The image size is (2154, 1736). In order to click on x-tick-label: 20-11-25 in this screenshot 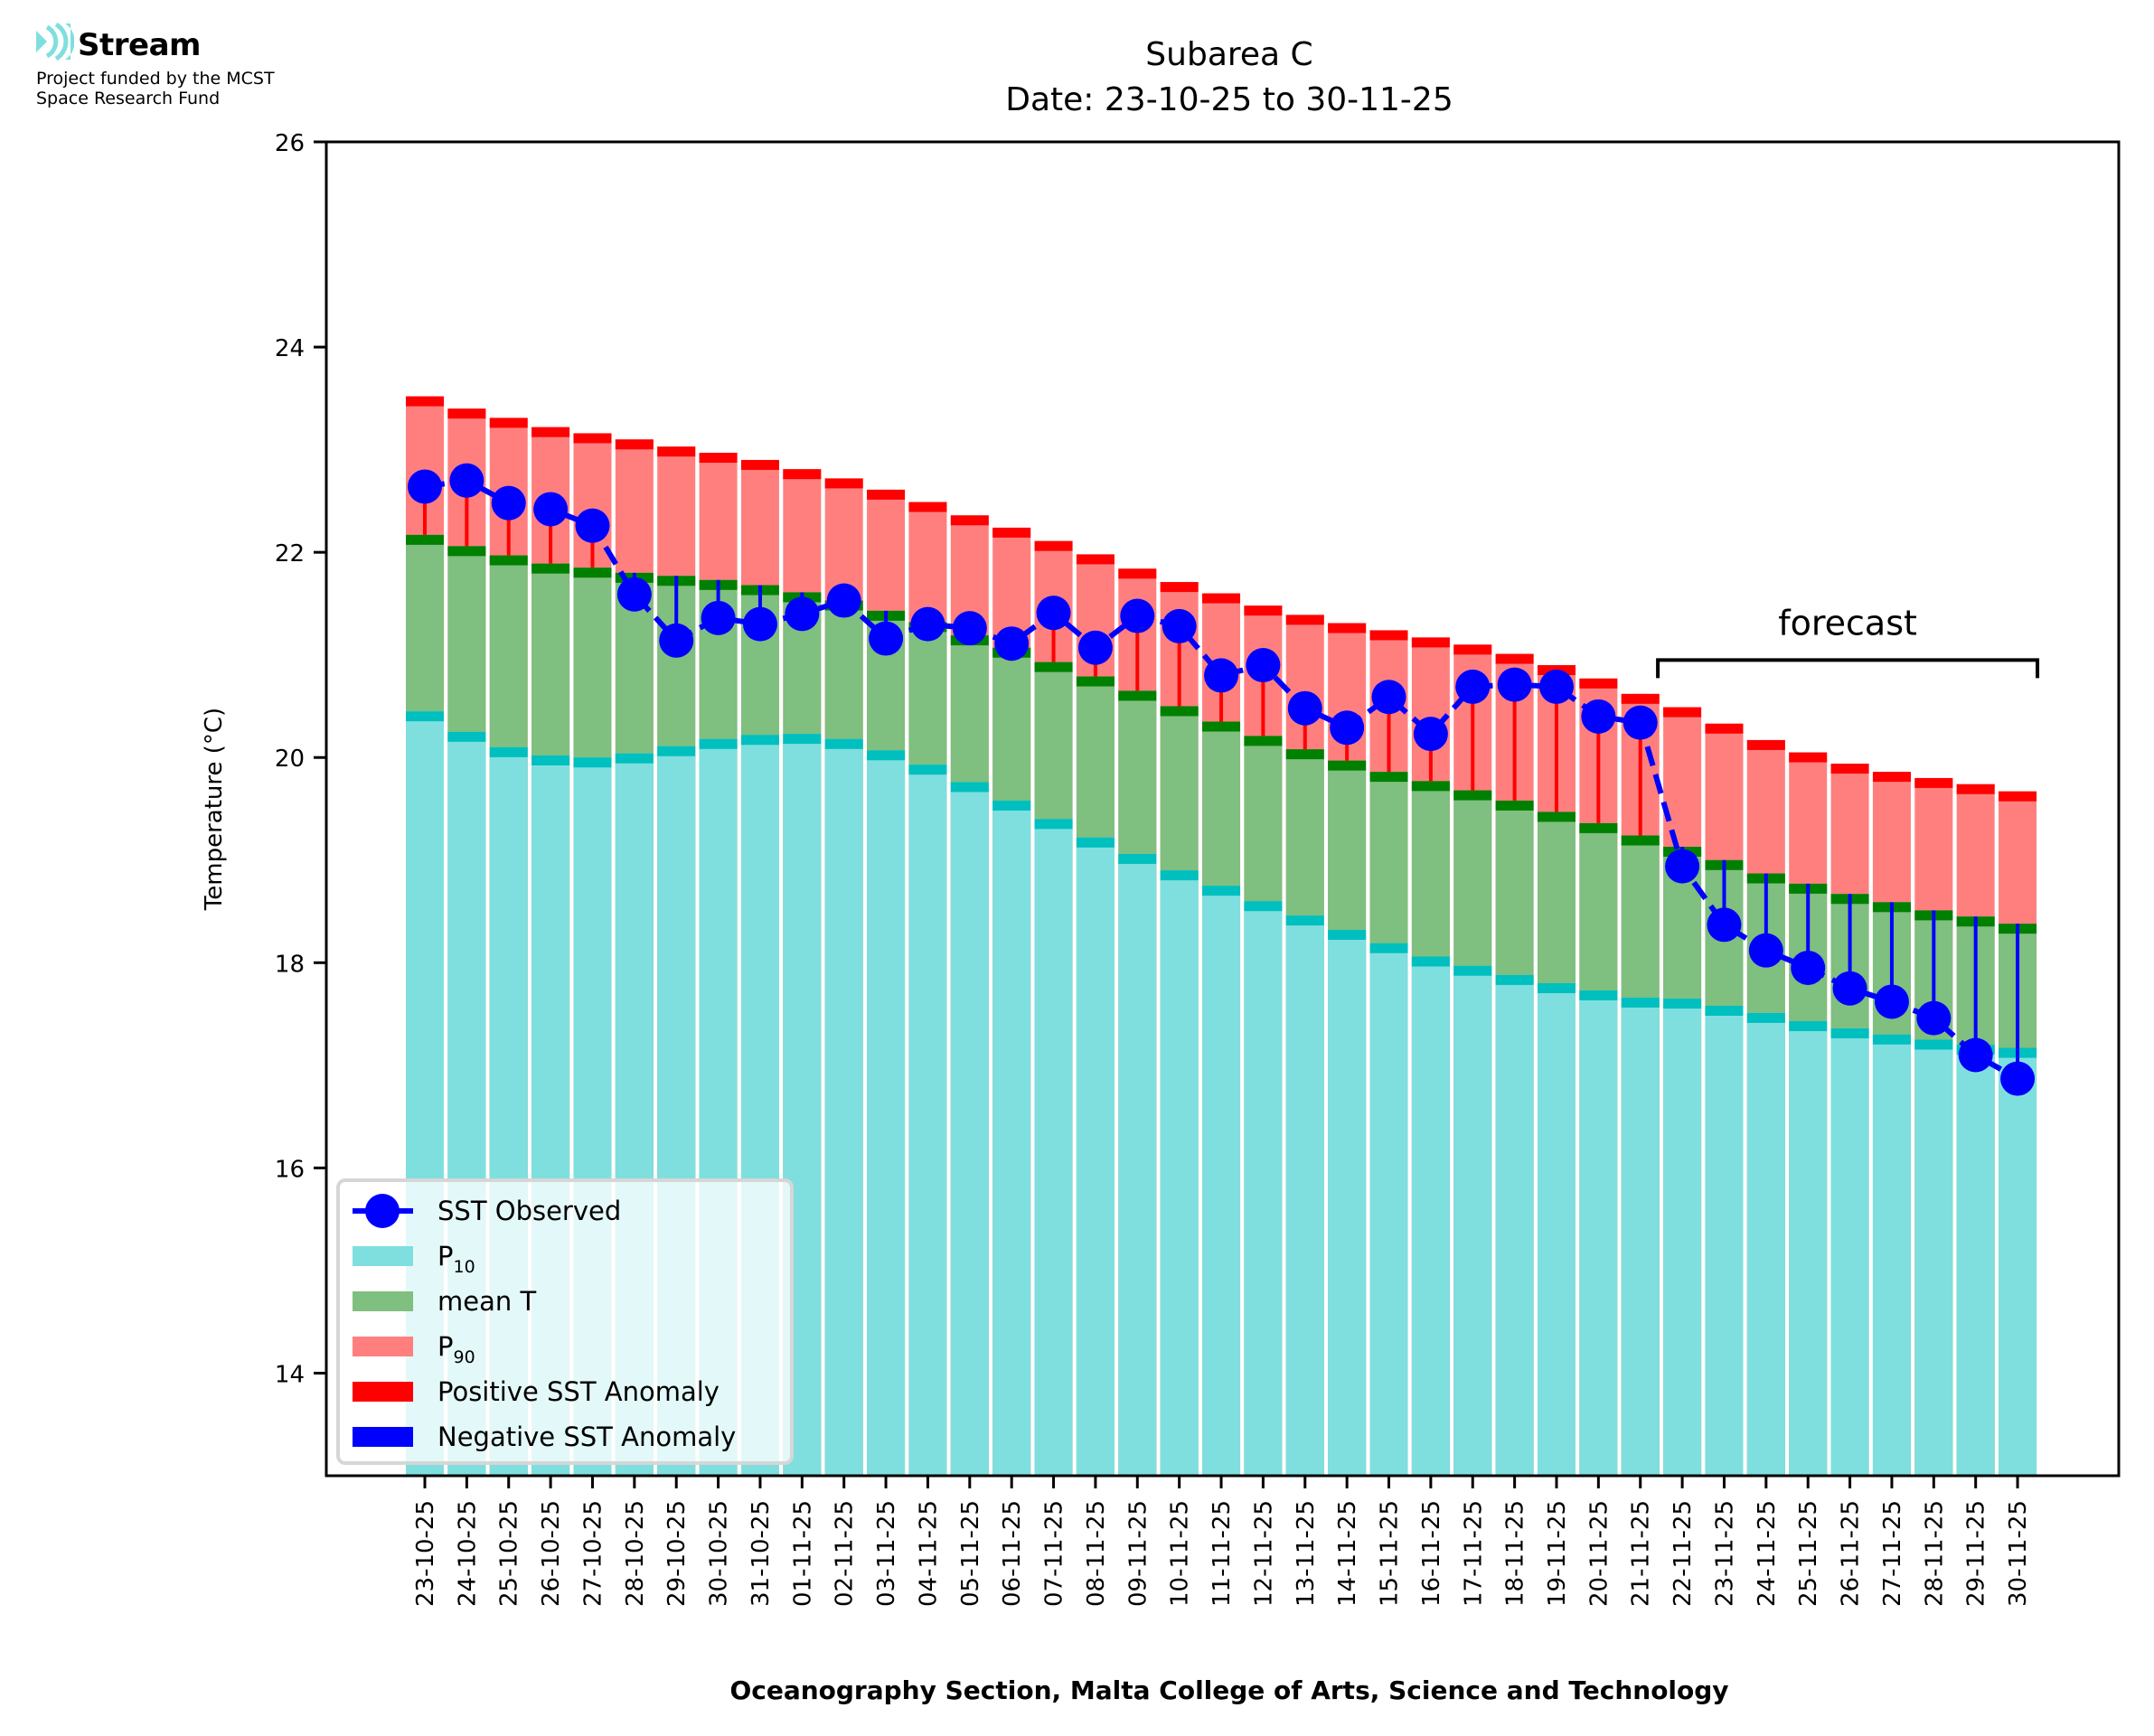, I will do `click(1599, 1554)`.